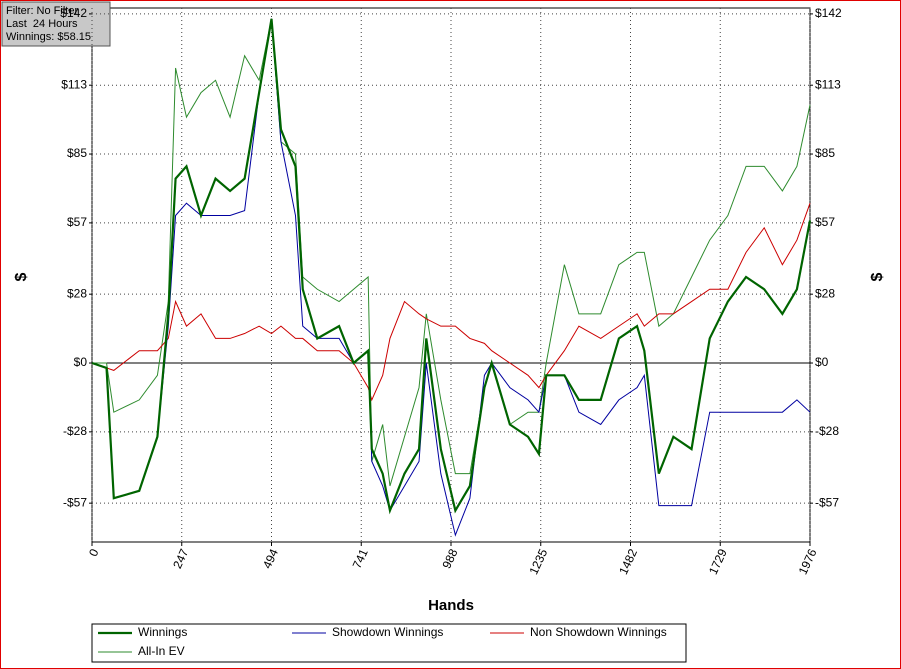 This screenshot has width=901, height=669. What do you see at coordinates (73, 13) in the screenshot?
I see `y-tick-label: $142` at bounding box center [73, 13].